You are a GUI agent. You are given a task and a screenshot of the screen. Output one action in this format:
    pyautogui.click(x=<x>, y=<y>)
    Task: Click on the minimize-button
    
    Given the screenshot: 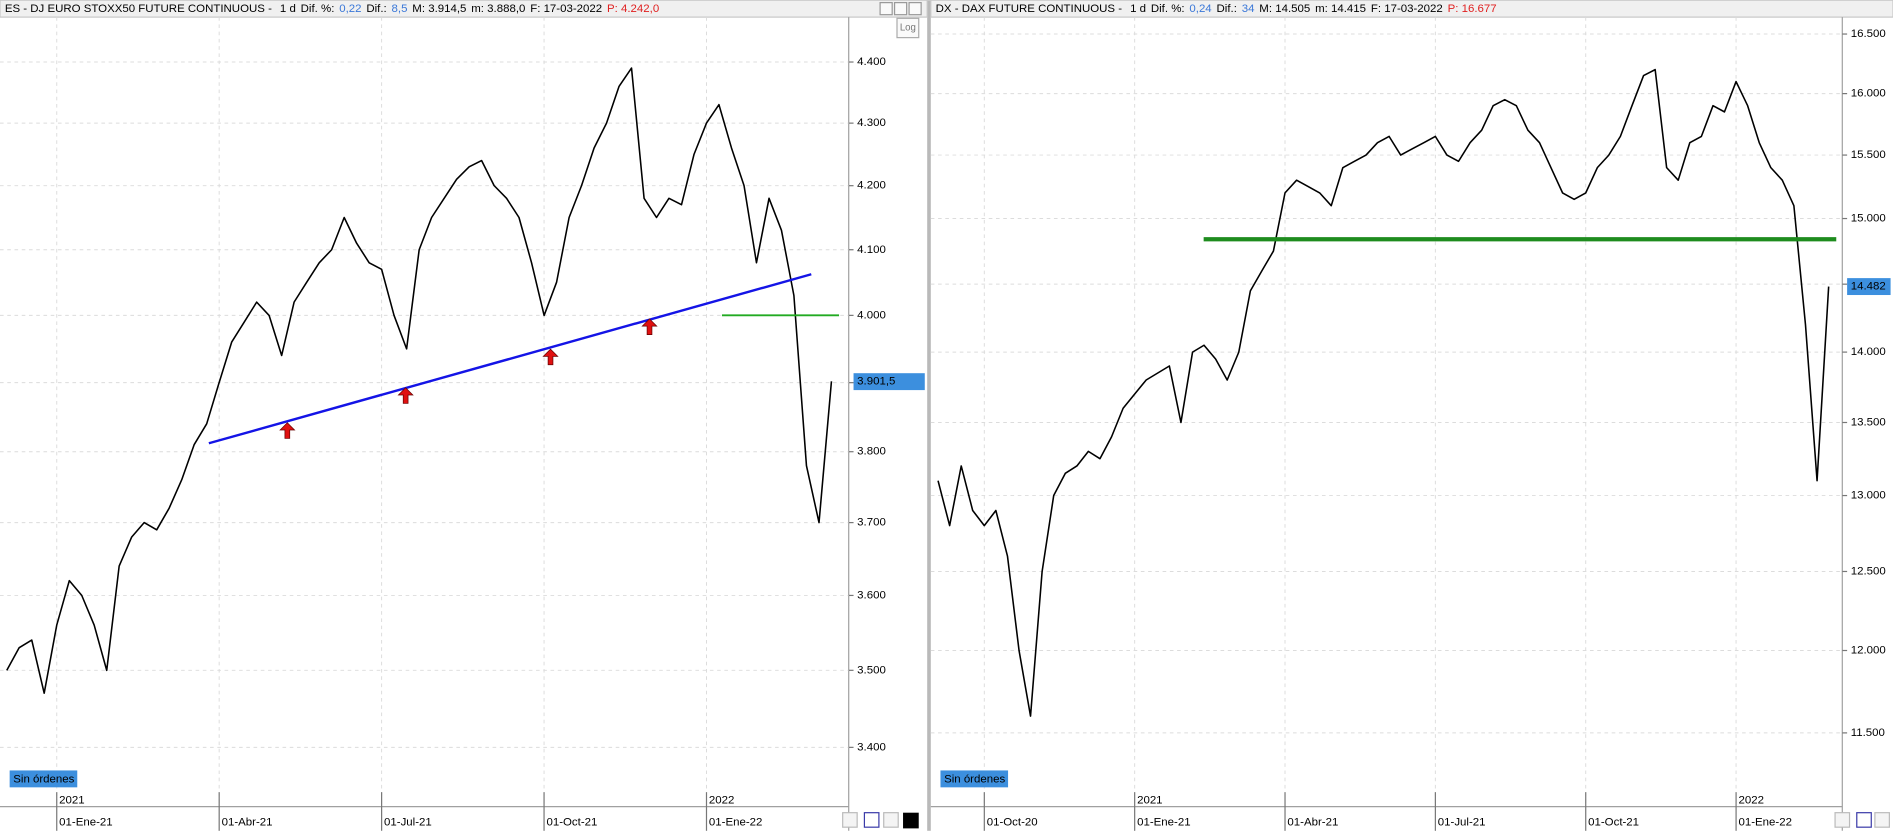 What is the action you would take?
    pyautogui.click(x=886, y=9)
    